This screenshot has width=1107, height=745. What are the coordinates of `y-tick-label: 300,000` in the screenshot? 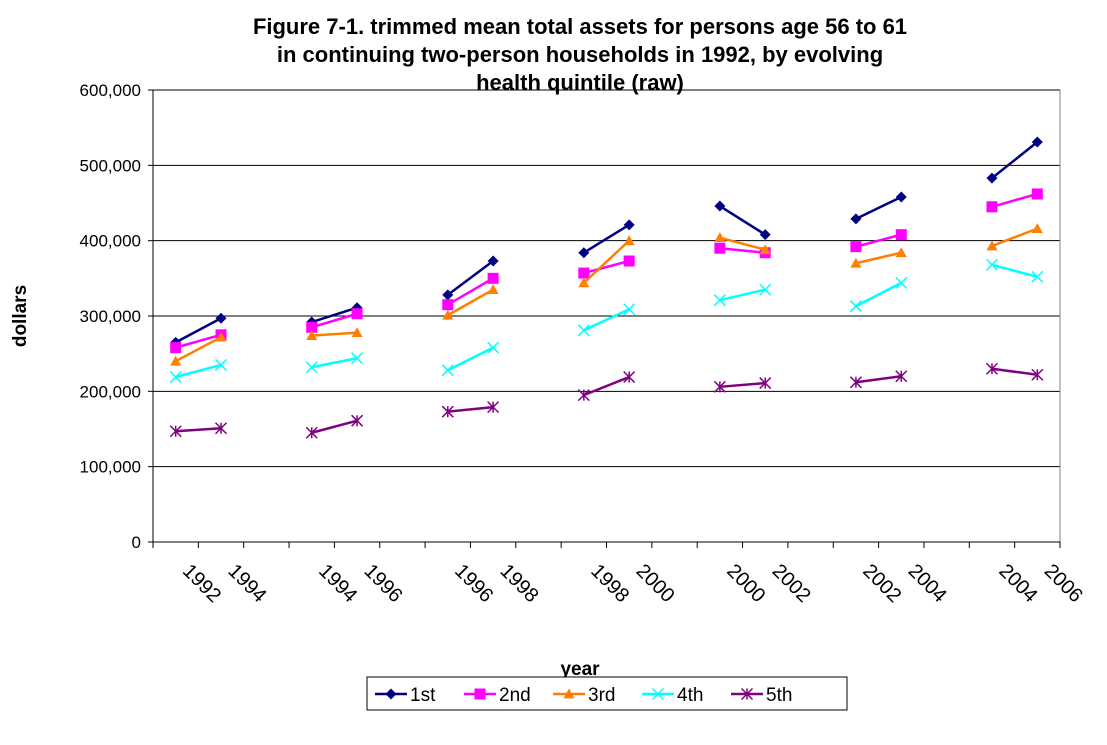 It's located at (110, 316).